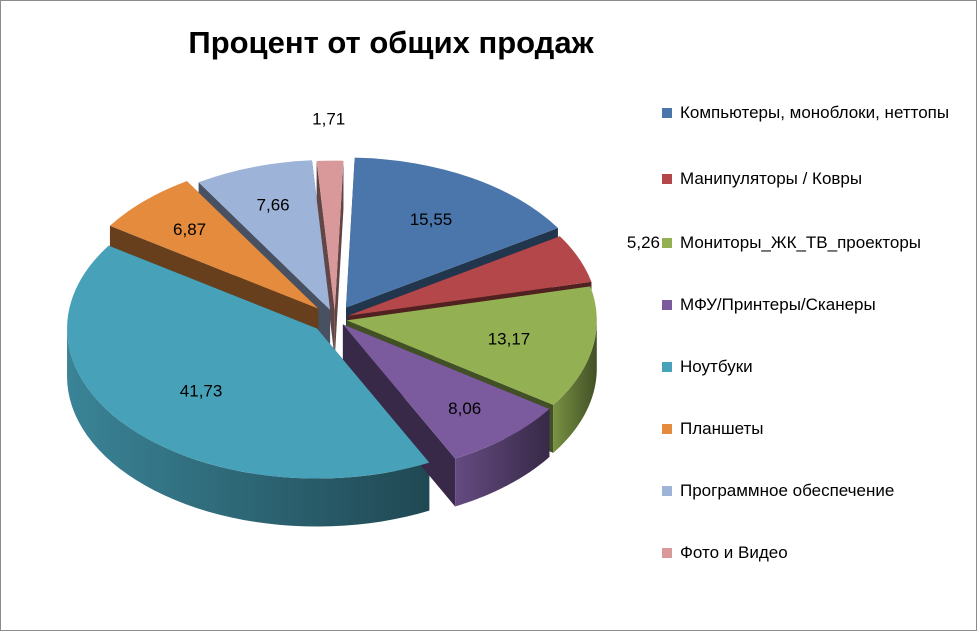 The image size is (977, 632). Describe the element at coordinates (643, 242) in the screenshot. I see `data-label-1: 5,26` at that location.